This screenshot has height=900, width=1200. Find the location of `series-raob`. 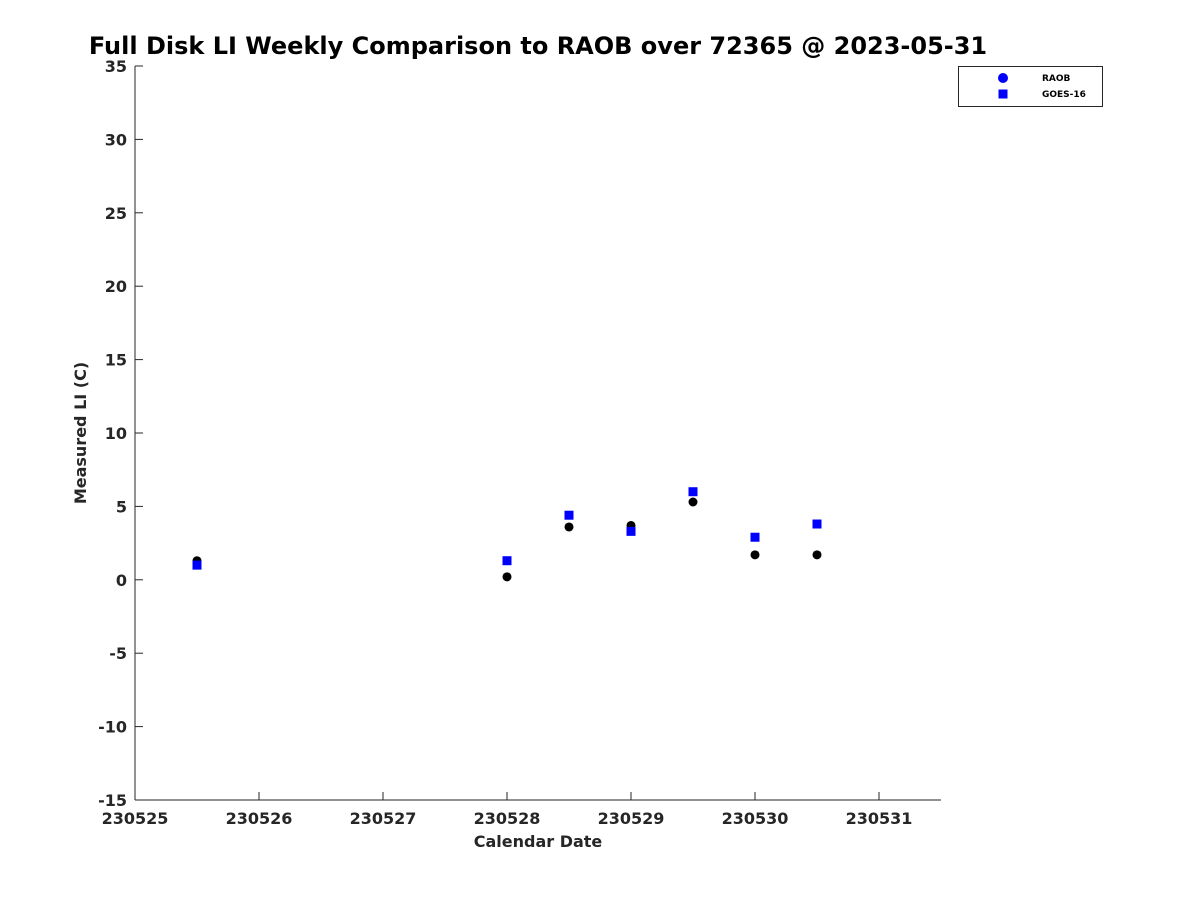

series-raob is located at coordinates (507, 539).